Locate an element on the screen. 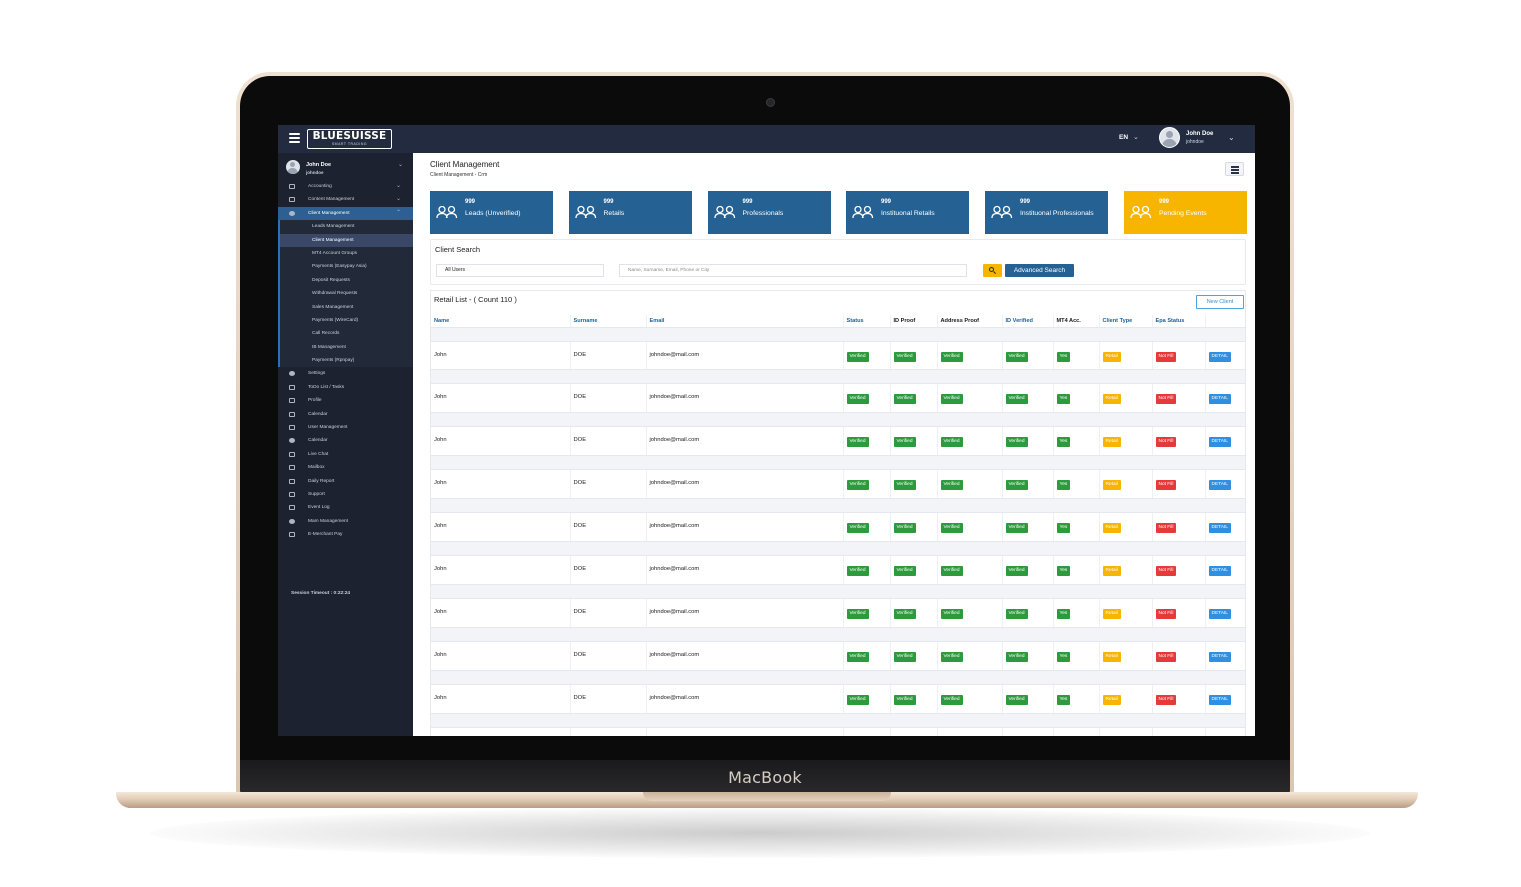  brand-logo: BLUESUISSE SMART TRADING is located at coordinates (349, 139).